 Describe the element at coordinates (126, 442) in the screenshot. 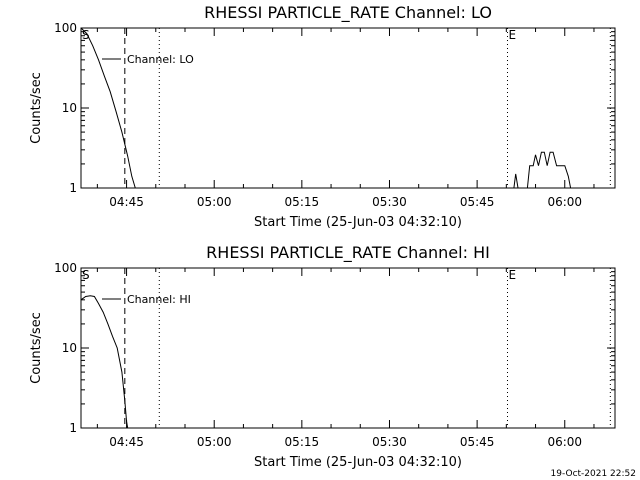

I see `x-tick-label-hi-0: 04:45` at that location.